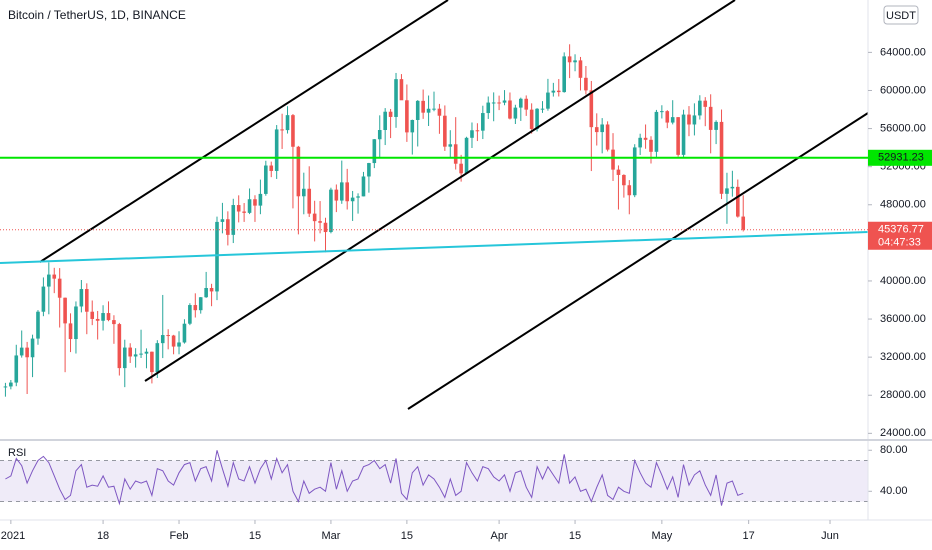  Describe the element at coordinates (901, 230) in the screenshot. I see `last-price-label: 45376.77` at that location.